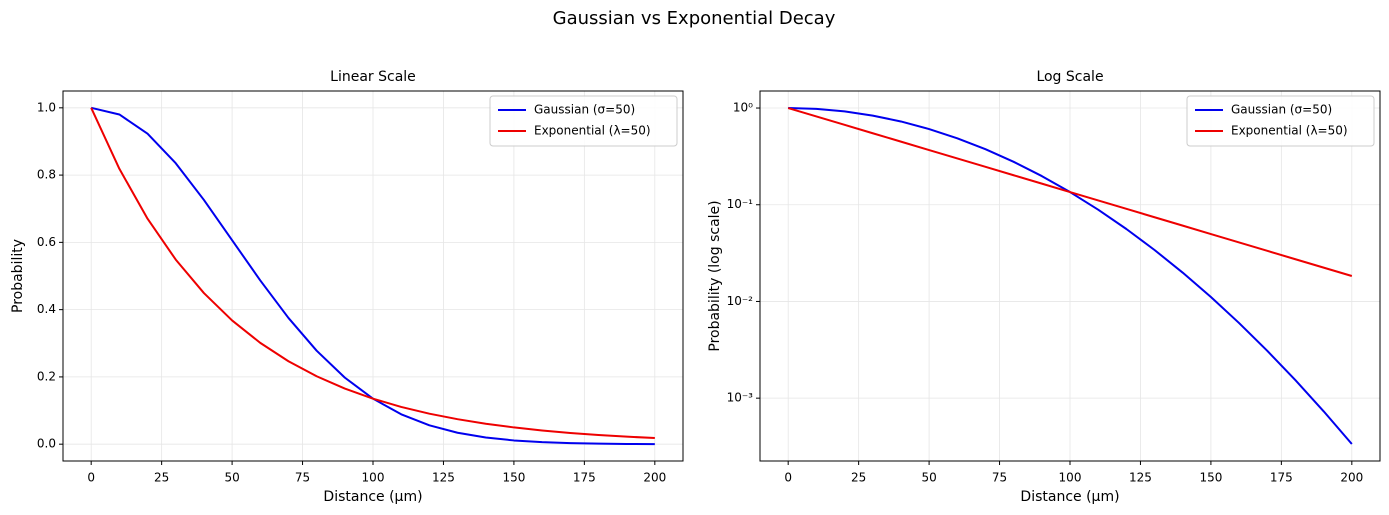 This screenshot has height=515, width=1389. What do you see at coordinates (740, 398) in the screenshot?
I see `y-tick-label: 10⁻³` at bounding box center [740, 398].